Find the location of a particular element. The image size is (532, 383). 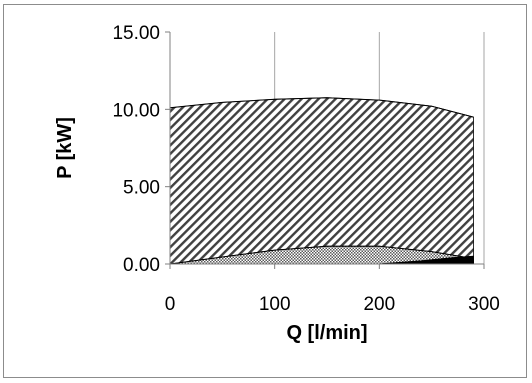

x-tick-label: 0 is located at coordinates (170, 304).